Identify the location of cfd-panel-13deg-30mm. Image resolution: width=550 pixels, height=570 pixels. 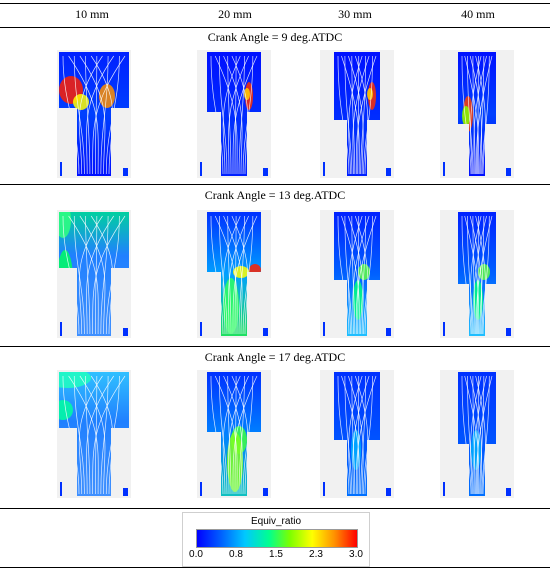
(357, 274).